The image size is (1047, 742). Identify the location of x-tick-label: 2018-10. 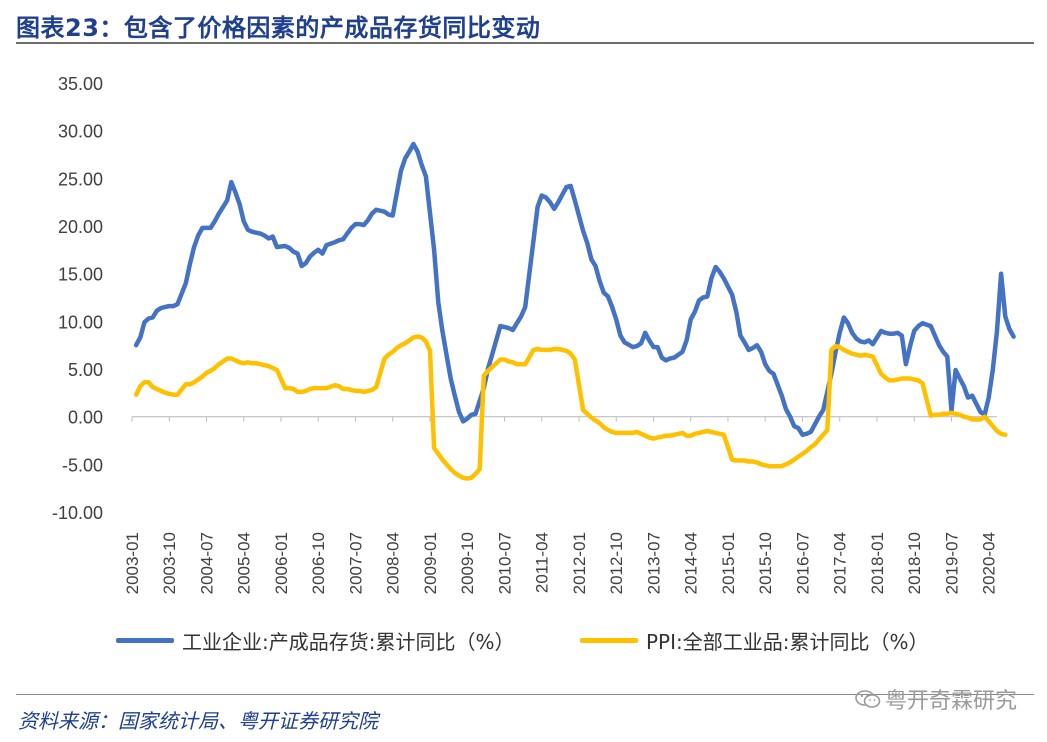
(914, 563).